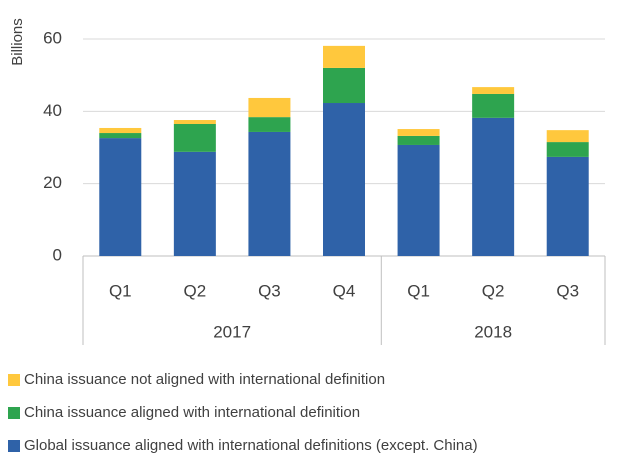 Image resolution: width=619 pixels, height=463 pixels. Describe the element at coordinates (52, 37) in the screenshot. I see `y-tick-label: 60` at that location.